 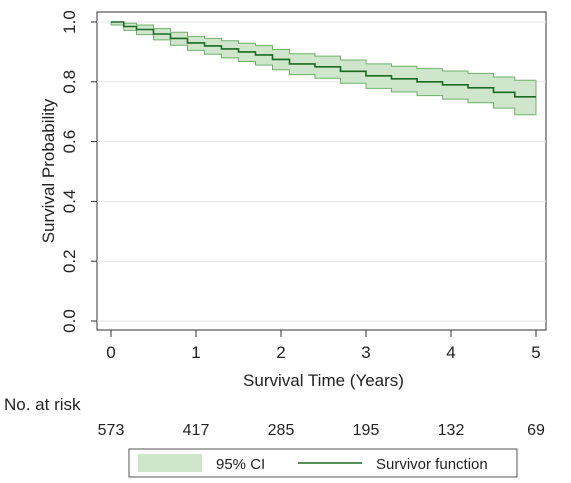 What do you see at coordinates (323, 59) in the screenshot?
I see `survivor-function-line` at bounding box center [323, 59].